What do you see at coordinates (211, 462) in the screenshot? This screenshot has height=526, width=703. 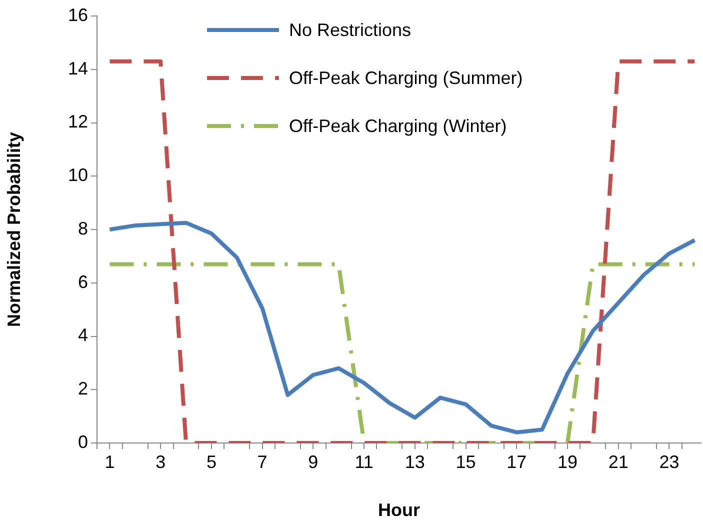 I see `x-tick-label: 5` at bounding box center [211, 462].